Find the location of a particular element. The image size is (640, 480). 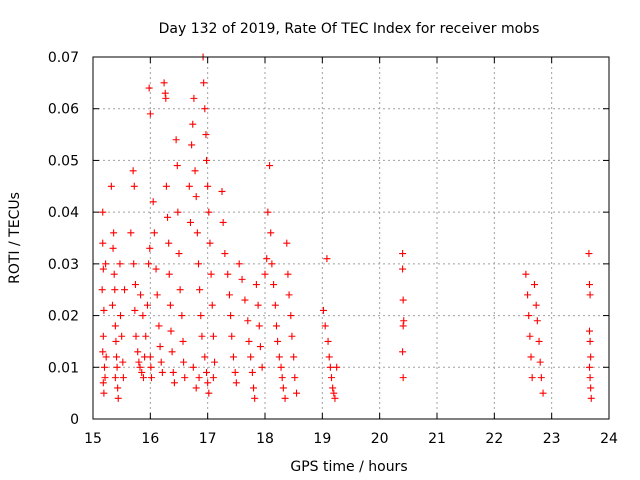

y-tick-label: 0.04 is located at coordinates (63, 213).